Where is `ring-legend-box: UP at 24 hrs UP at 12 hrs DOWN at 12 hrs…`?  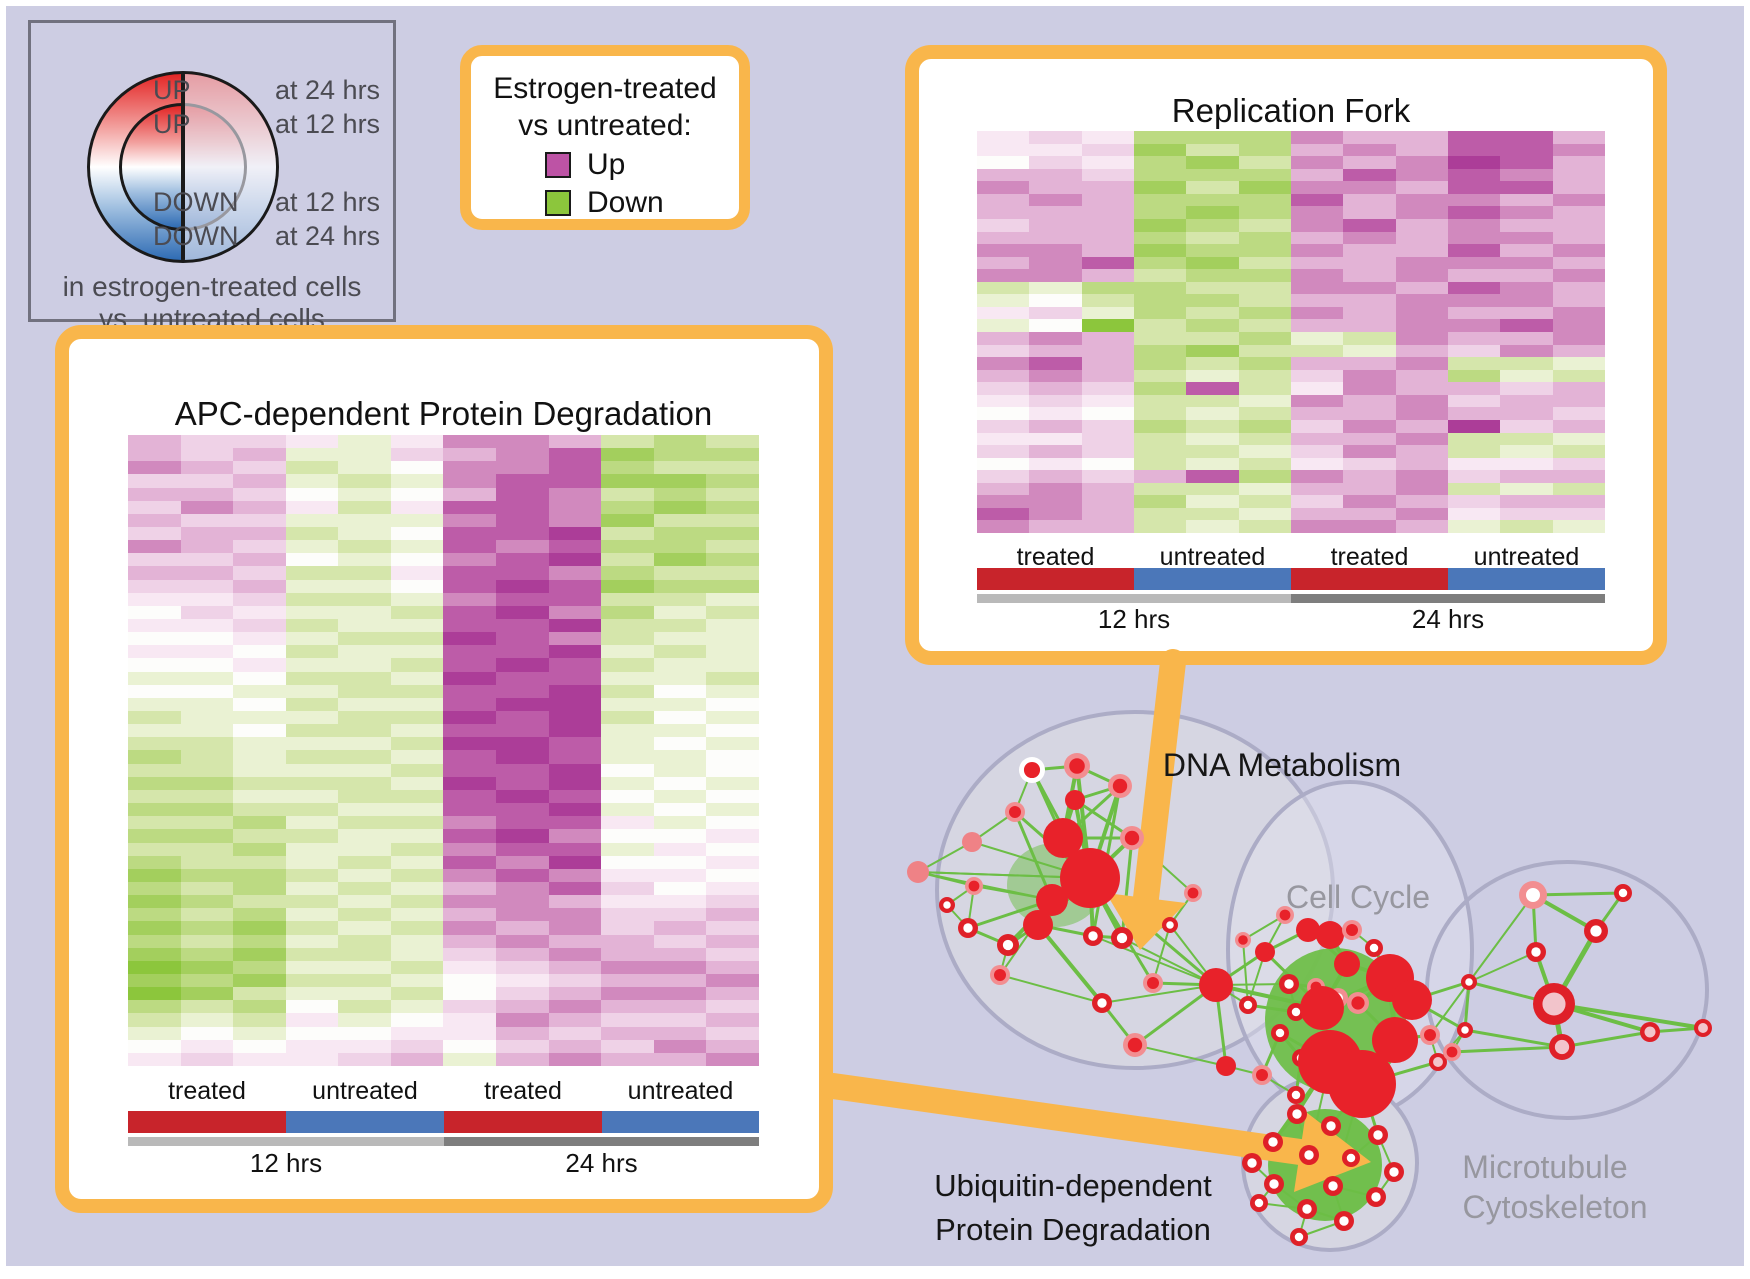 ring-legend-box: UP at 24 hrs UP at 12 hrs DOWN at 12 hrs… is located at coordinates (212, 177).